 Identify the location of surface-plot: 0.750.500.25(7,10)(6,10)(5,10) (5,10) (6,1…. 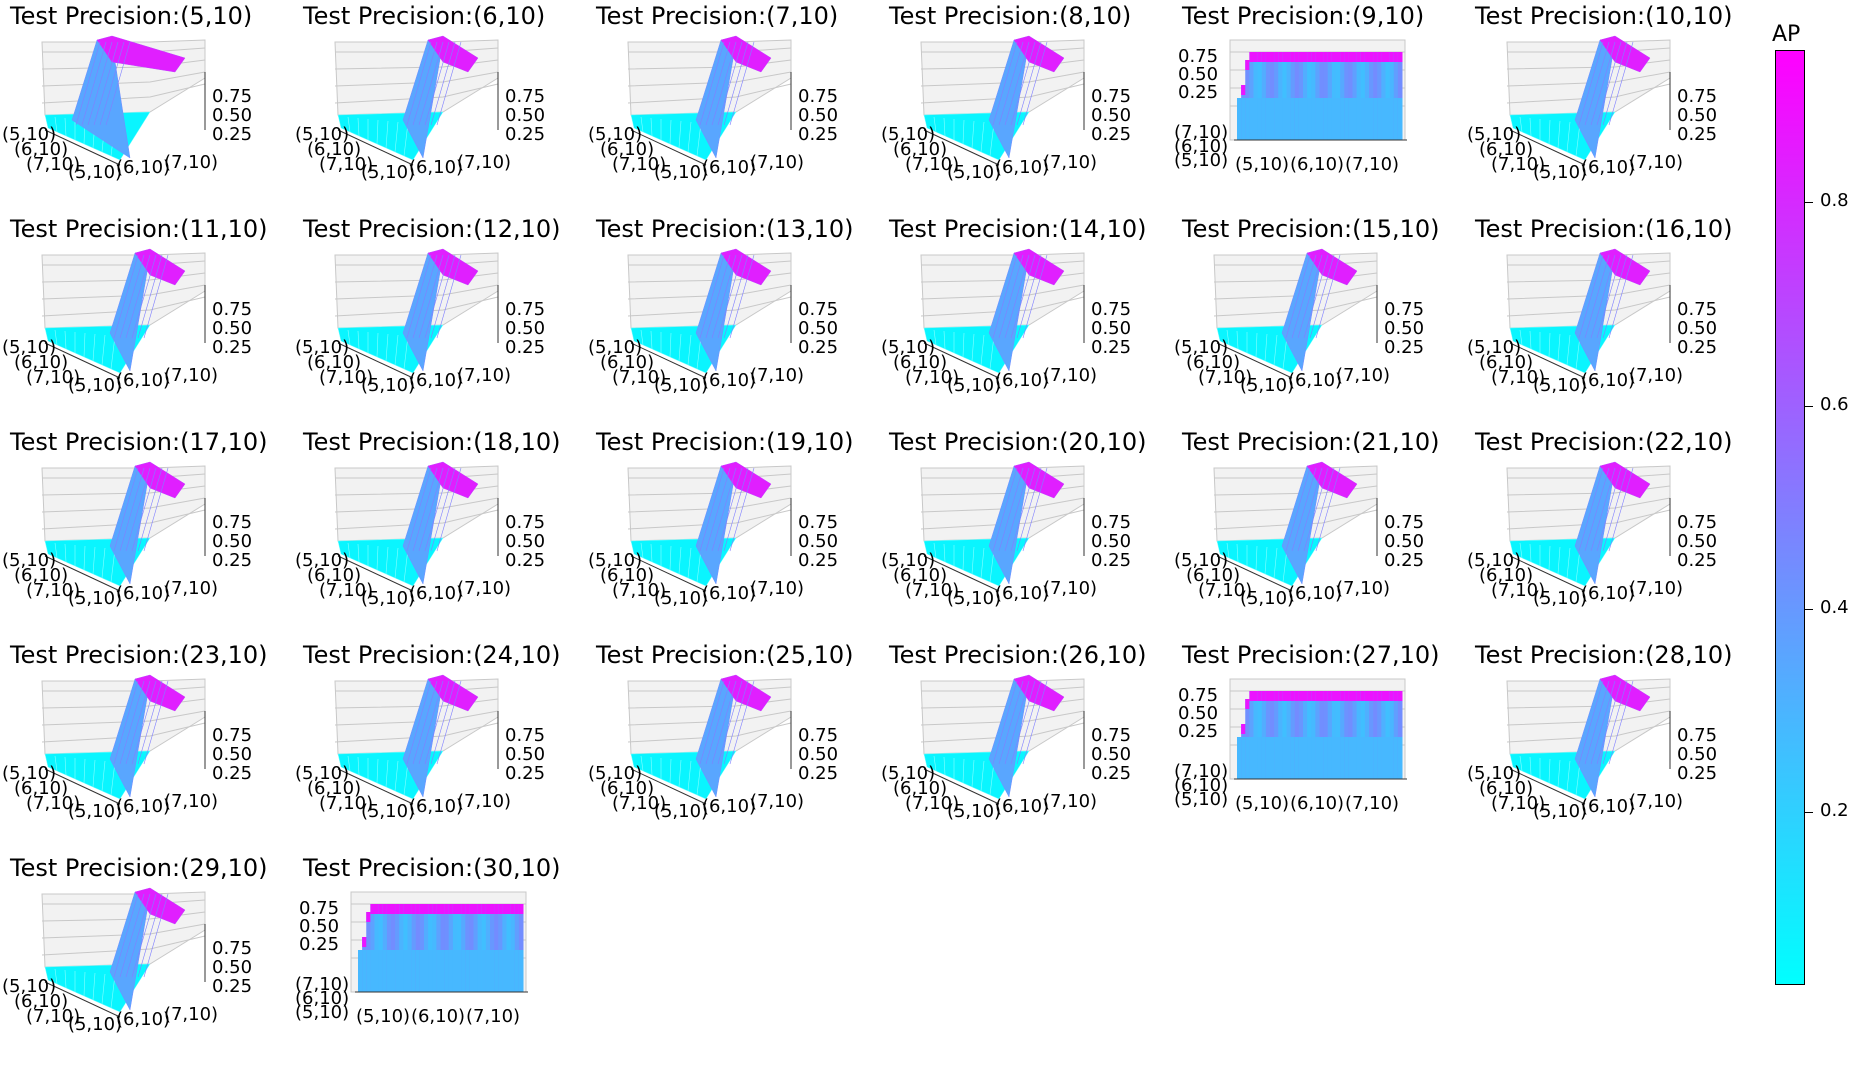
(1290, 746).